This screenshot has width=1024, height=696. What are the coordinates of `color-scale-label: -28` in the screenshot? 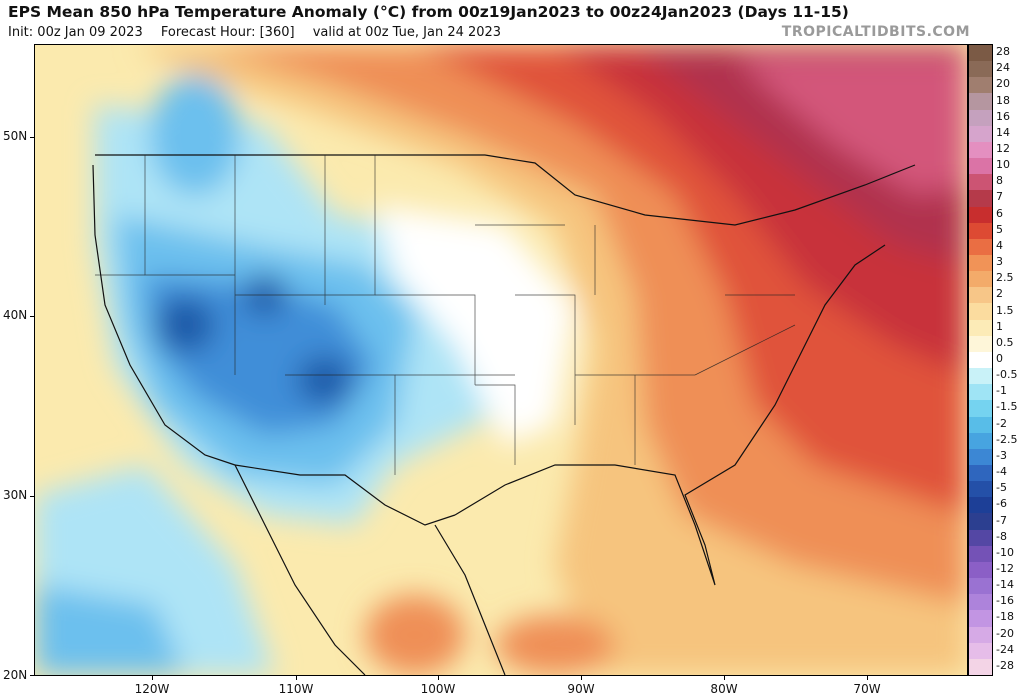 It's located at (1005, 665).